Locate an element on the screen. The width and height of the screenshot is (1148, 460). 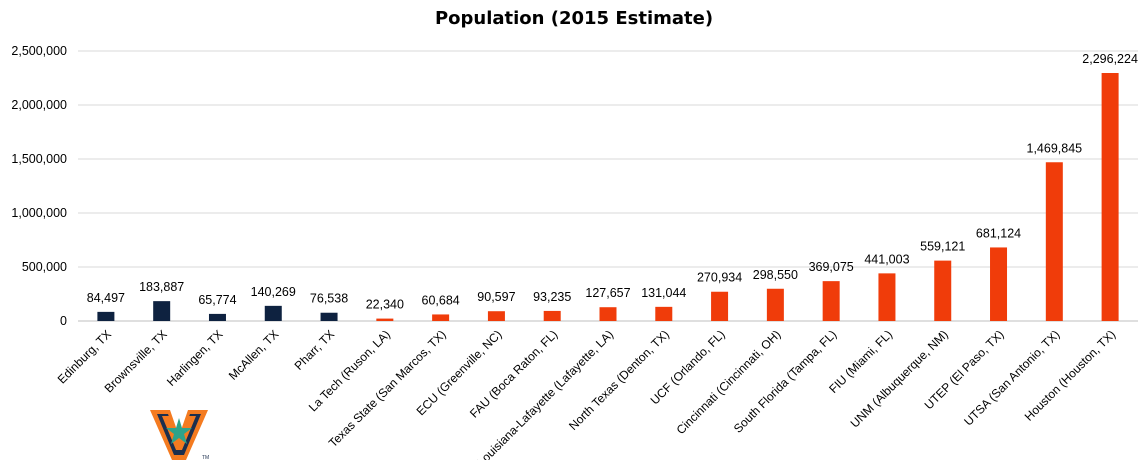
x-tick-label: McAllen, TX is located at coordinates (253, 354).